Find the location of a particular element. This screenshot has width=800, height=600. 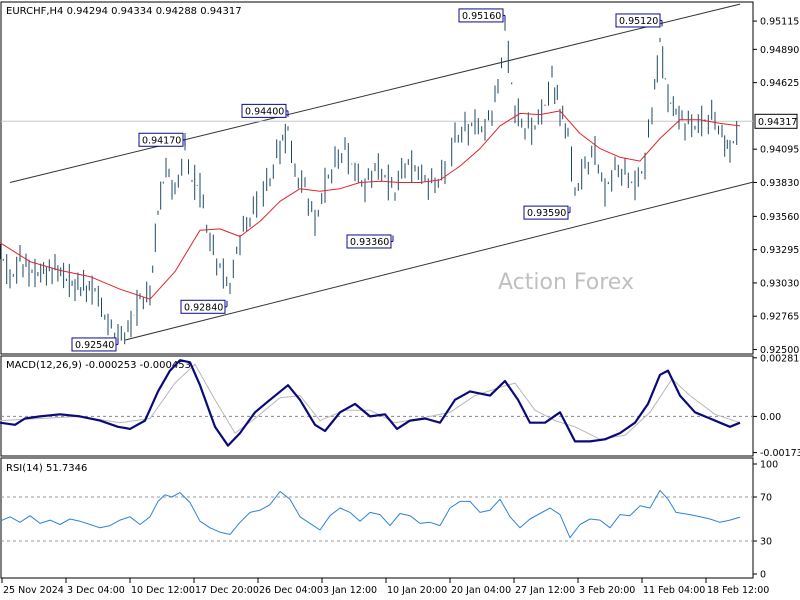

macd-signal-line is located at coordinates (370, 401).